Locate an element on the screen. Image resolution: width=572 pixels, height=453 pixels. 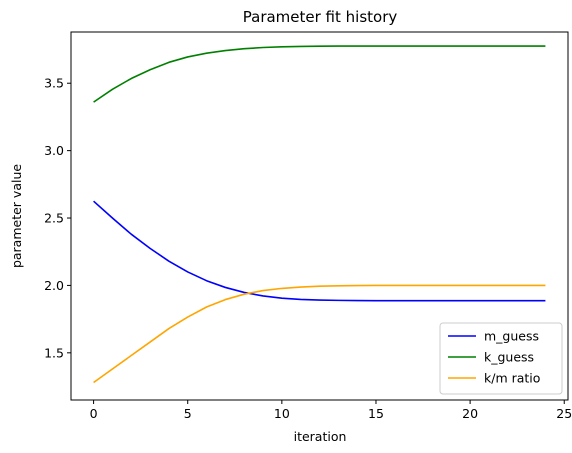
x-tick-label: 5 is located at coordinates (188, 413).